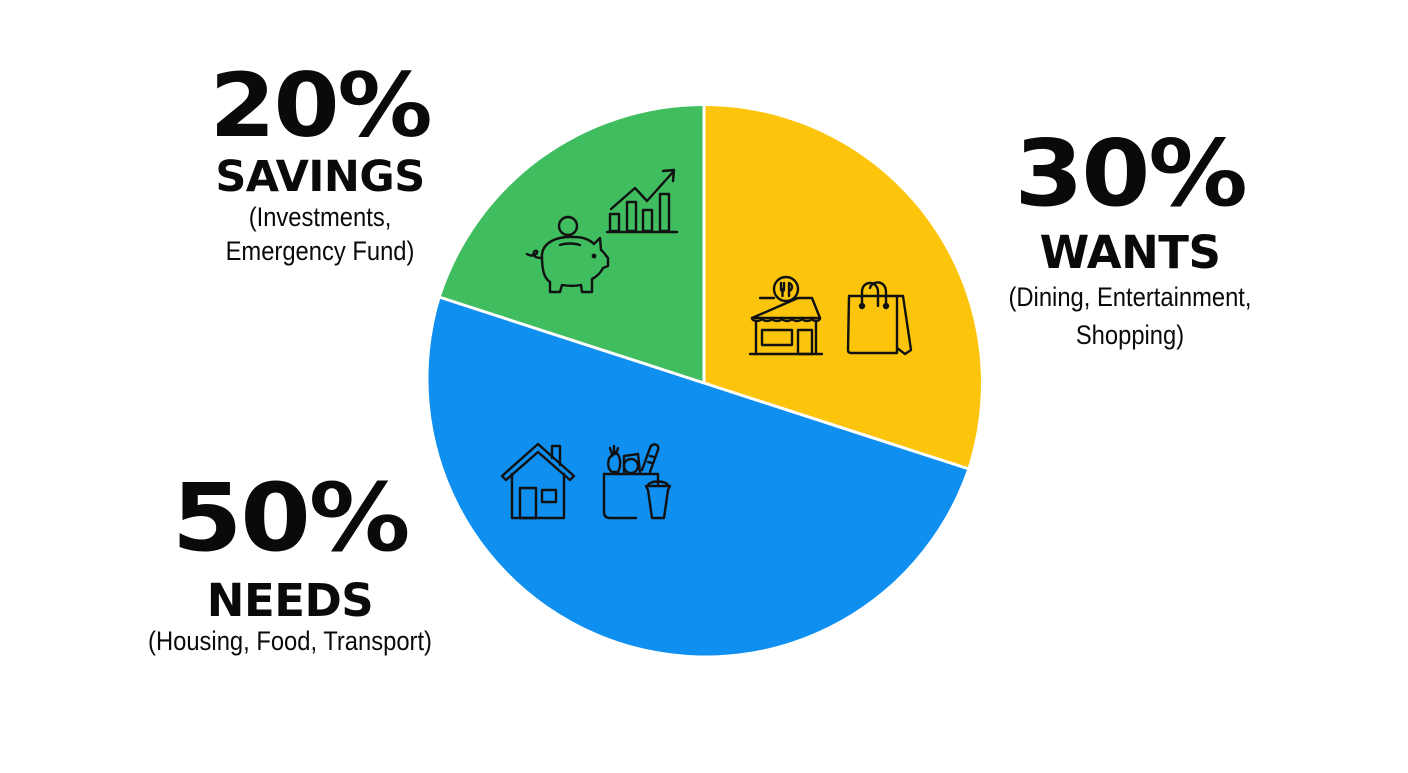  What do you see at coordinates (786, 315) in the screenshot?
I see `restaurant-storefront-icon` at bounding box center [786, 315].